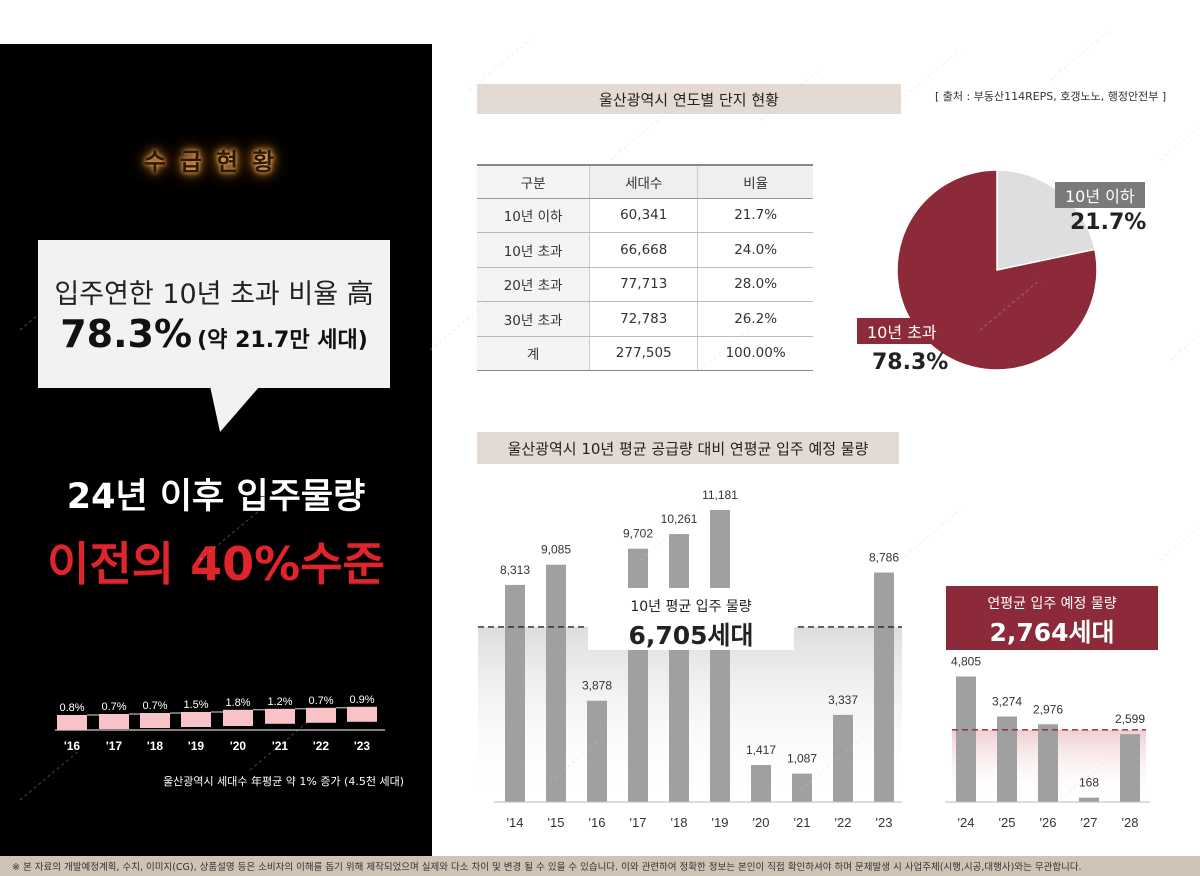 The width and height of the screenshot is (1200, 876). I want to click on x-tick-label: '18, so click(679, 822).